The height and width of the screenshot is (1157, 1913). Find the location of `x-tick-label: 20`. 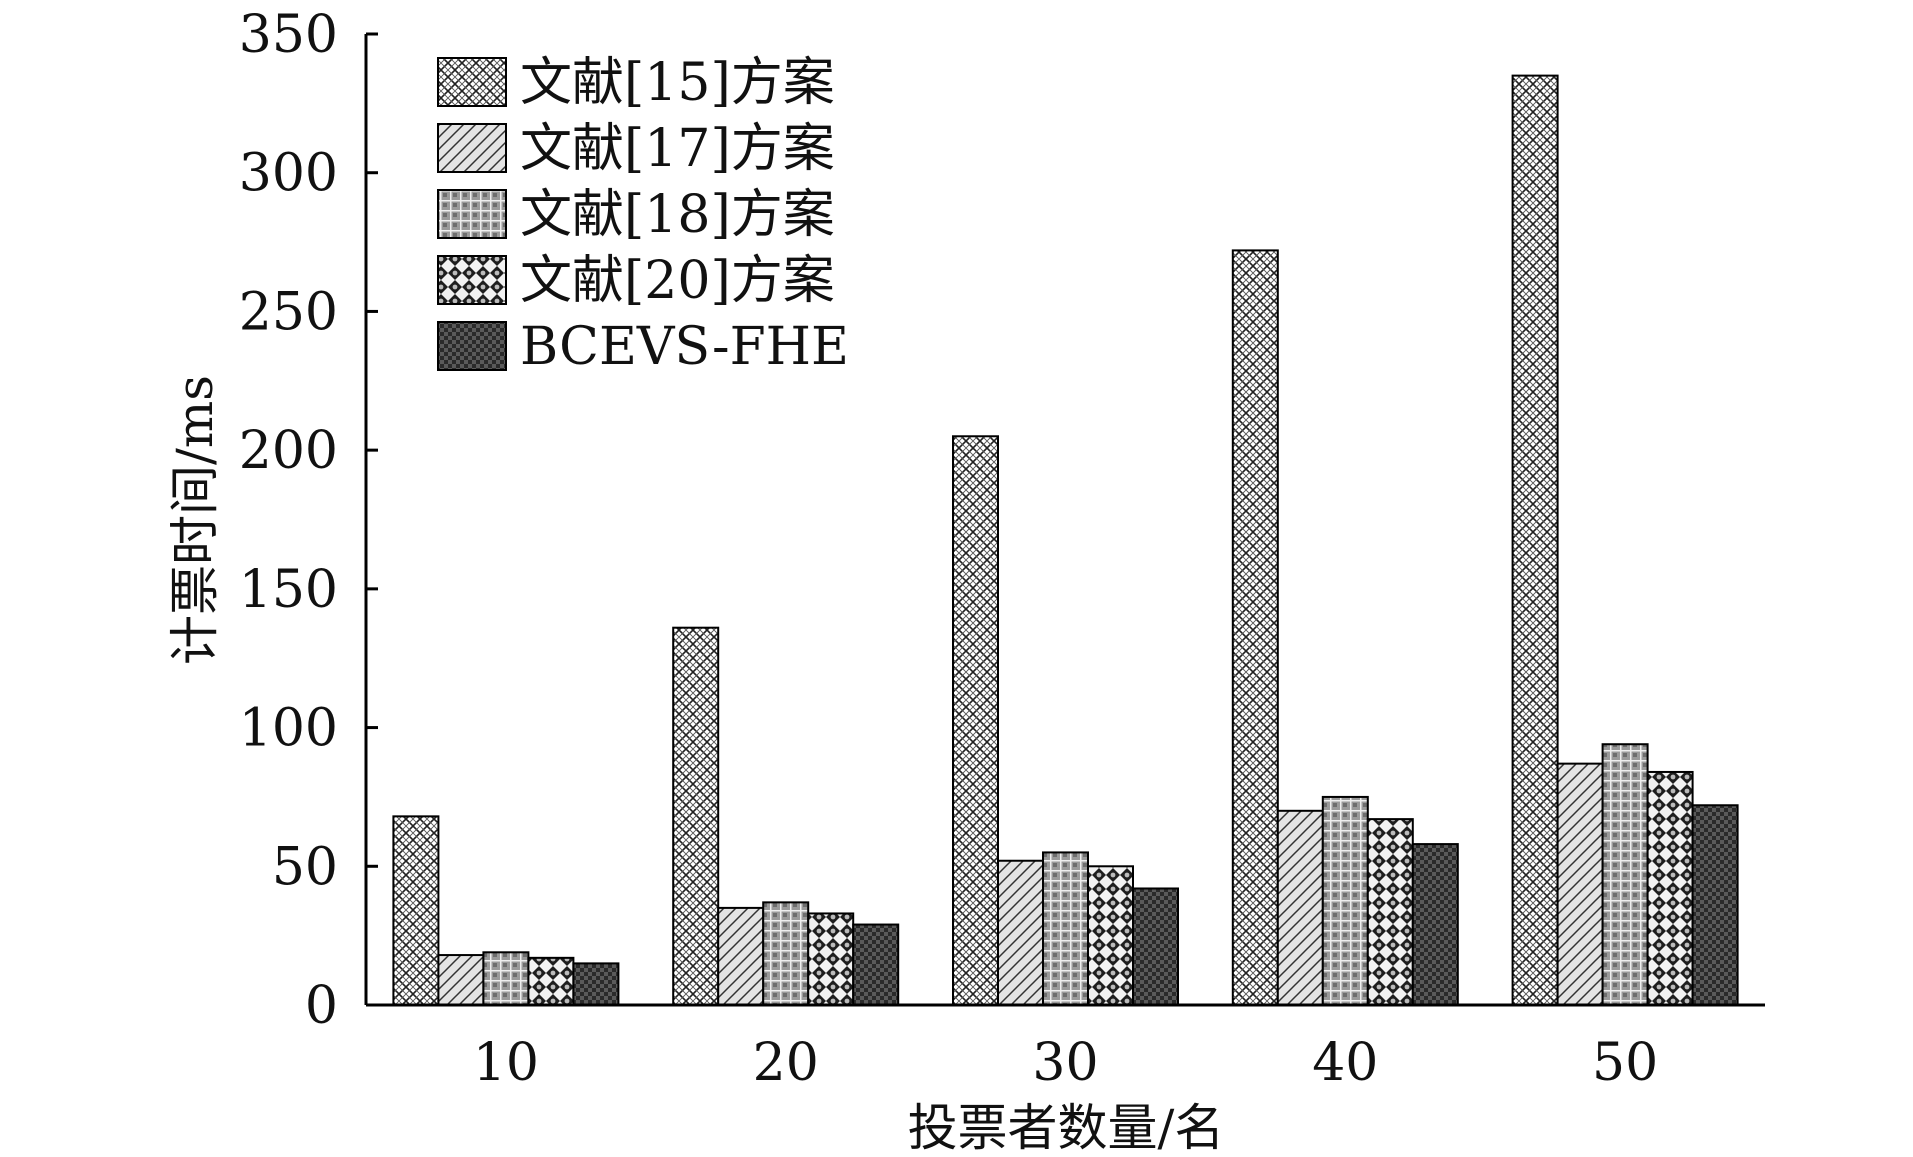

x-tick-label: 20 is located at coordinates (786, 1063).